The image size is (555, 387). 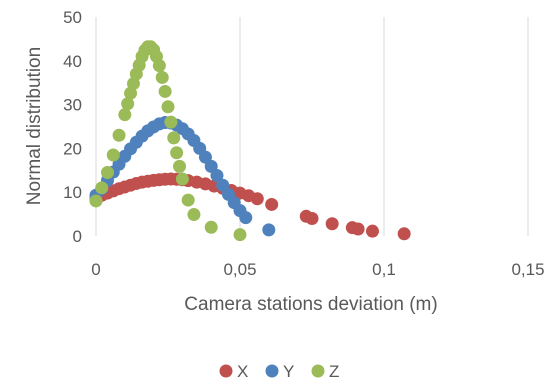 I want to click on legend-label: X, so click(x=242, y=371).